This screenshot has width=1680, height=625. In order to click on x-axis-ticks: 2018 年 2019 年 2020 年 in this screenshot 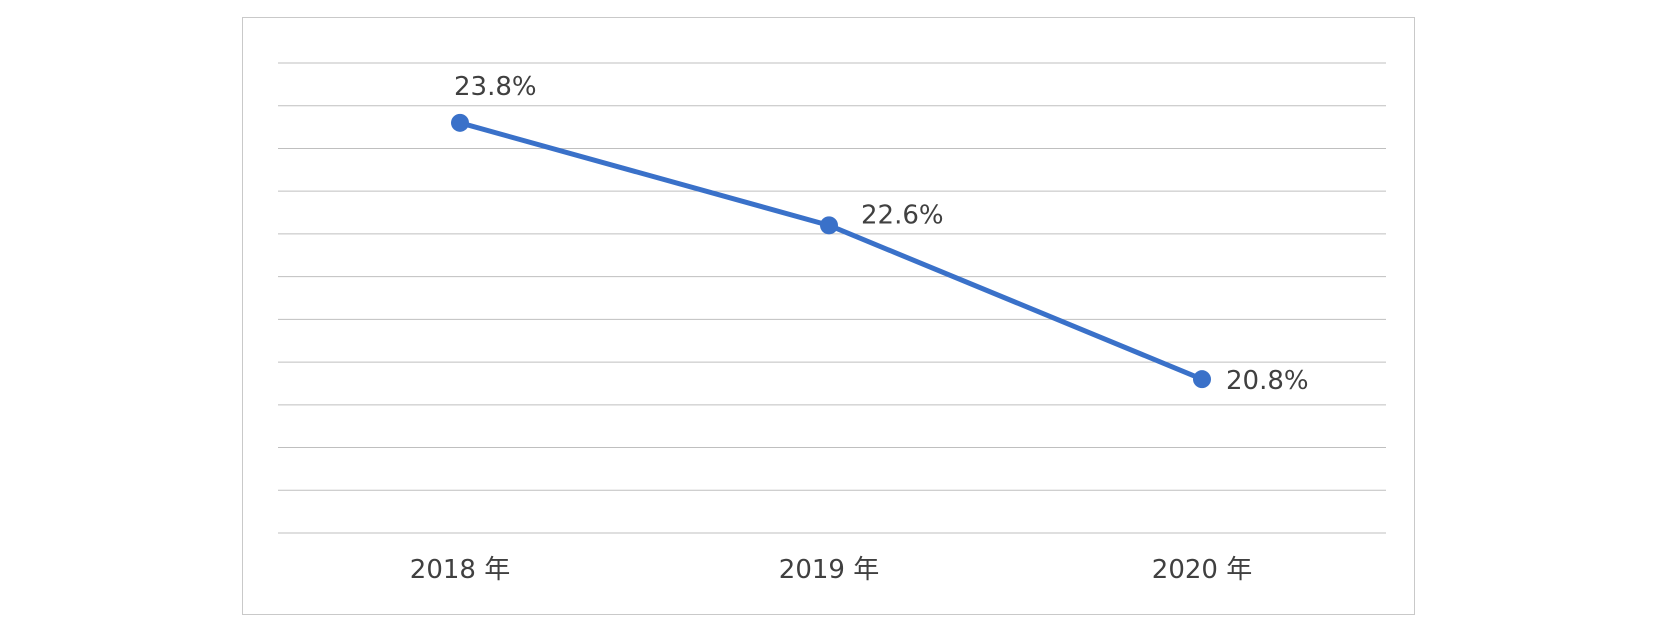, I will do `click(831, 570)`.